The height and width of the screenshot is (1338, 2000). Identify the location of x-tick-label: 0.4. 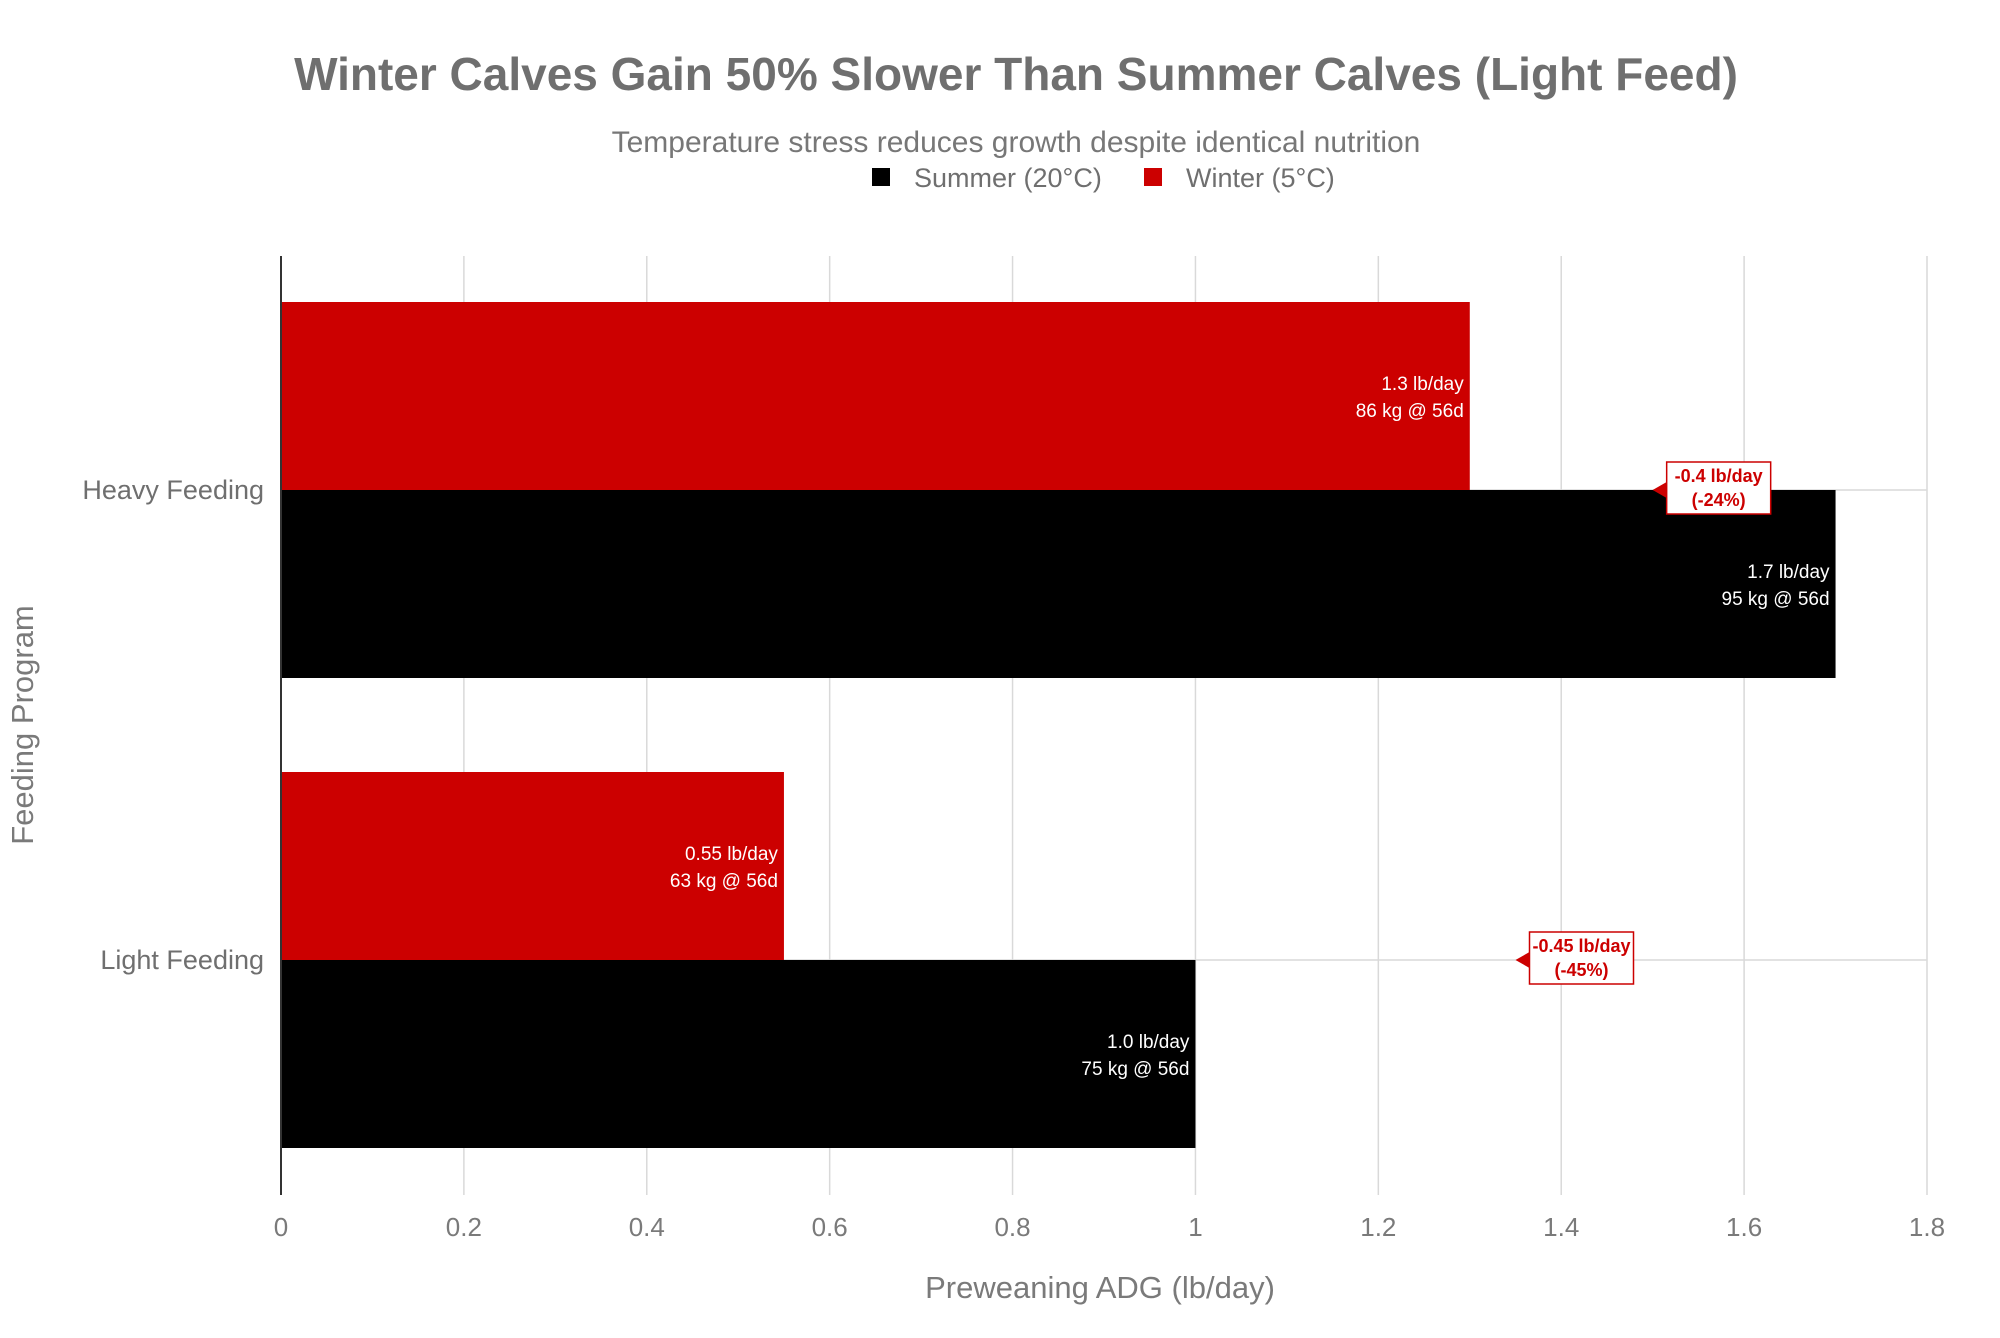
(647, 1227).